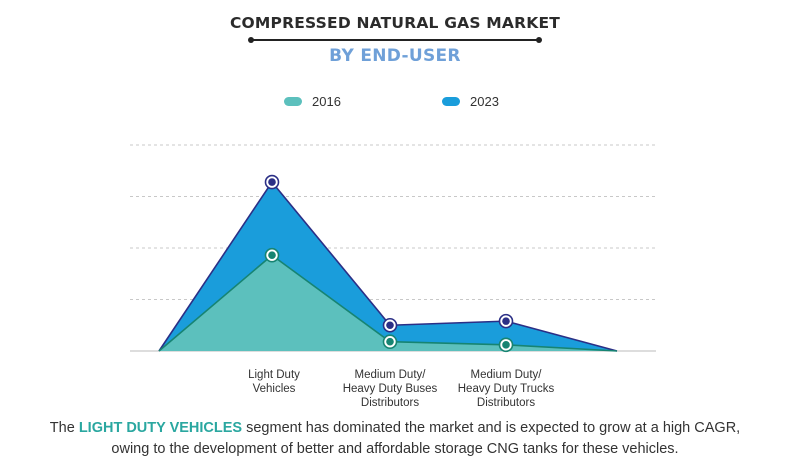  Describe the element at coordinates (395, 40) in the screenshot. I see `title-divider` at that location.